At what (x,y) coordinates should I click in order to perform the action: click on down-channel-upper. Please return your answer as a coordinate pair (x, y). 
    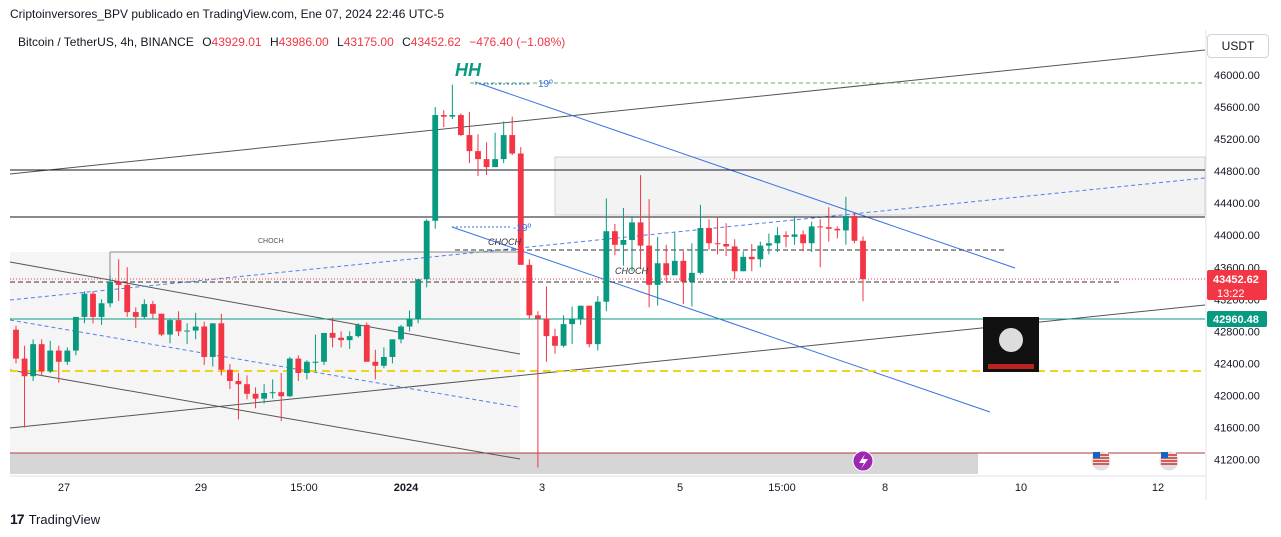
    Looking at the image, I should click on (265, 308).